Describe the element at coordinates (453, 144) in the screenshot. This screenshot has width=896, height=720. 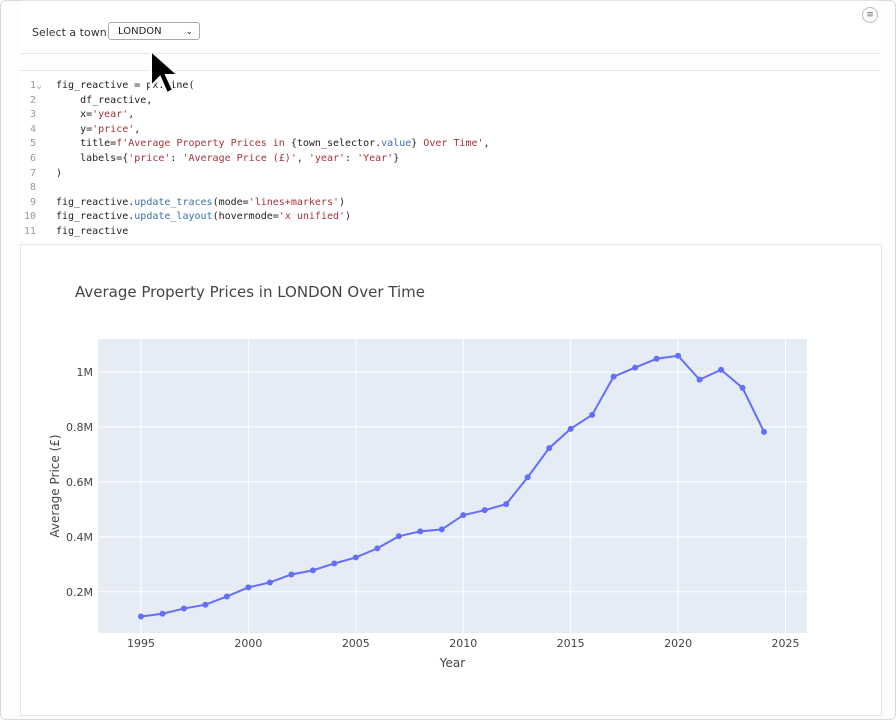
I see `code-token: Over Time'` at that location.